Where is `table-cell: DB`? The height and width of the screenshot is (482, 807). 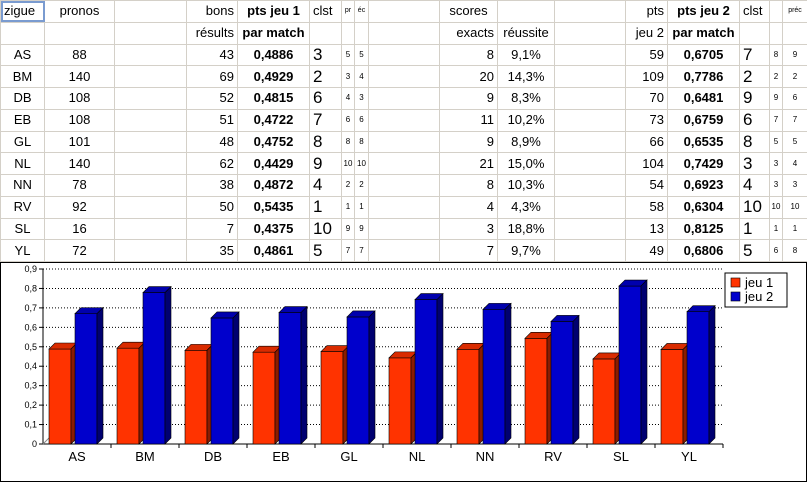 table-cell: DB is located at coordinates (22, 98).